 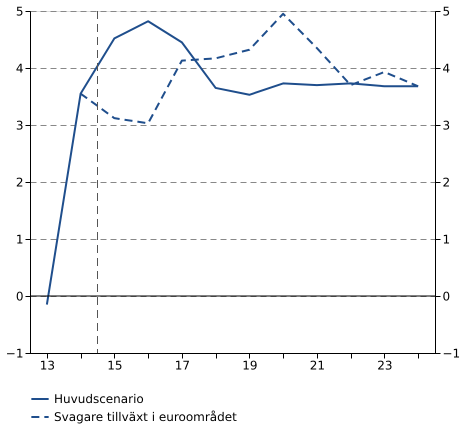 I want to click on x-tick-label: 17, so click(x=182, y=365).